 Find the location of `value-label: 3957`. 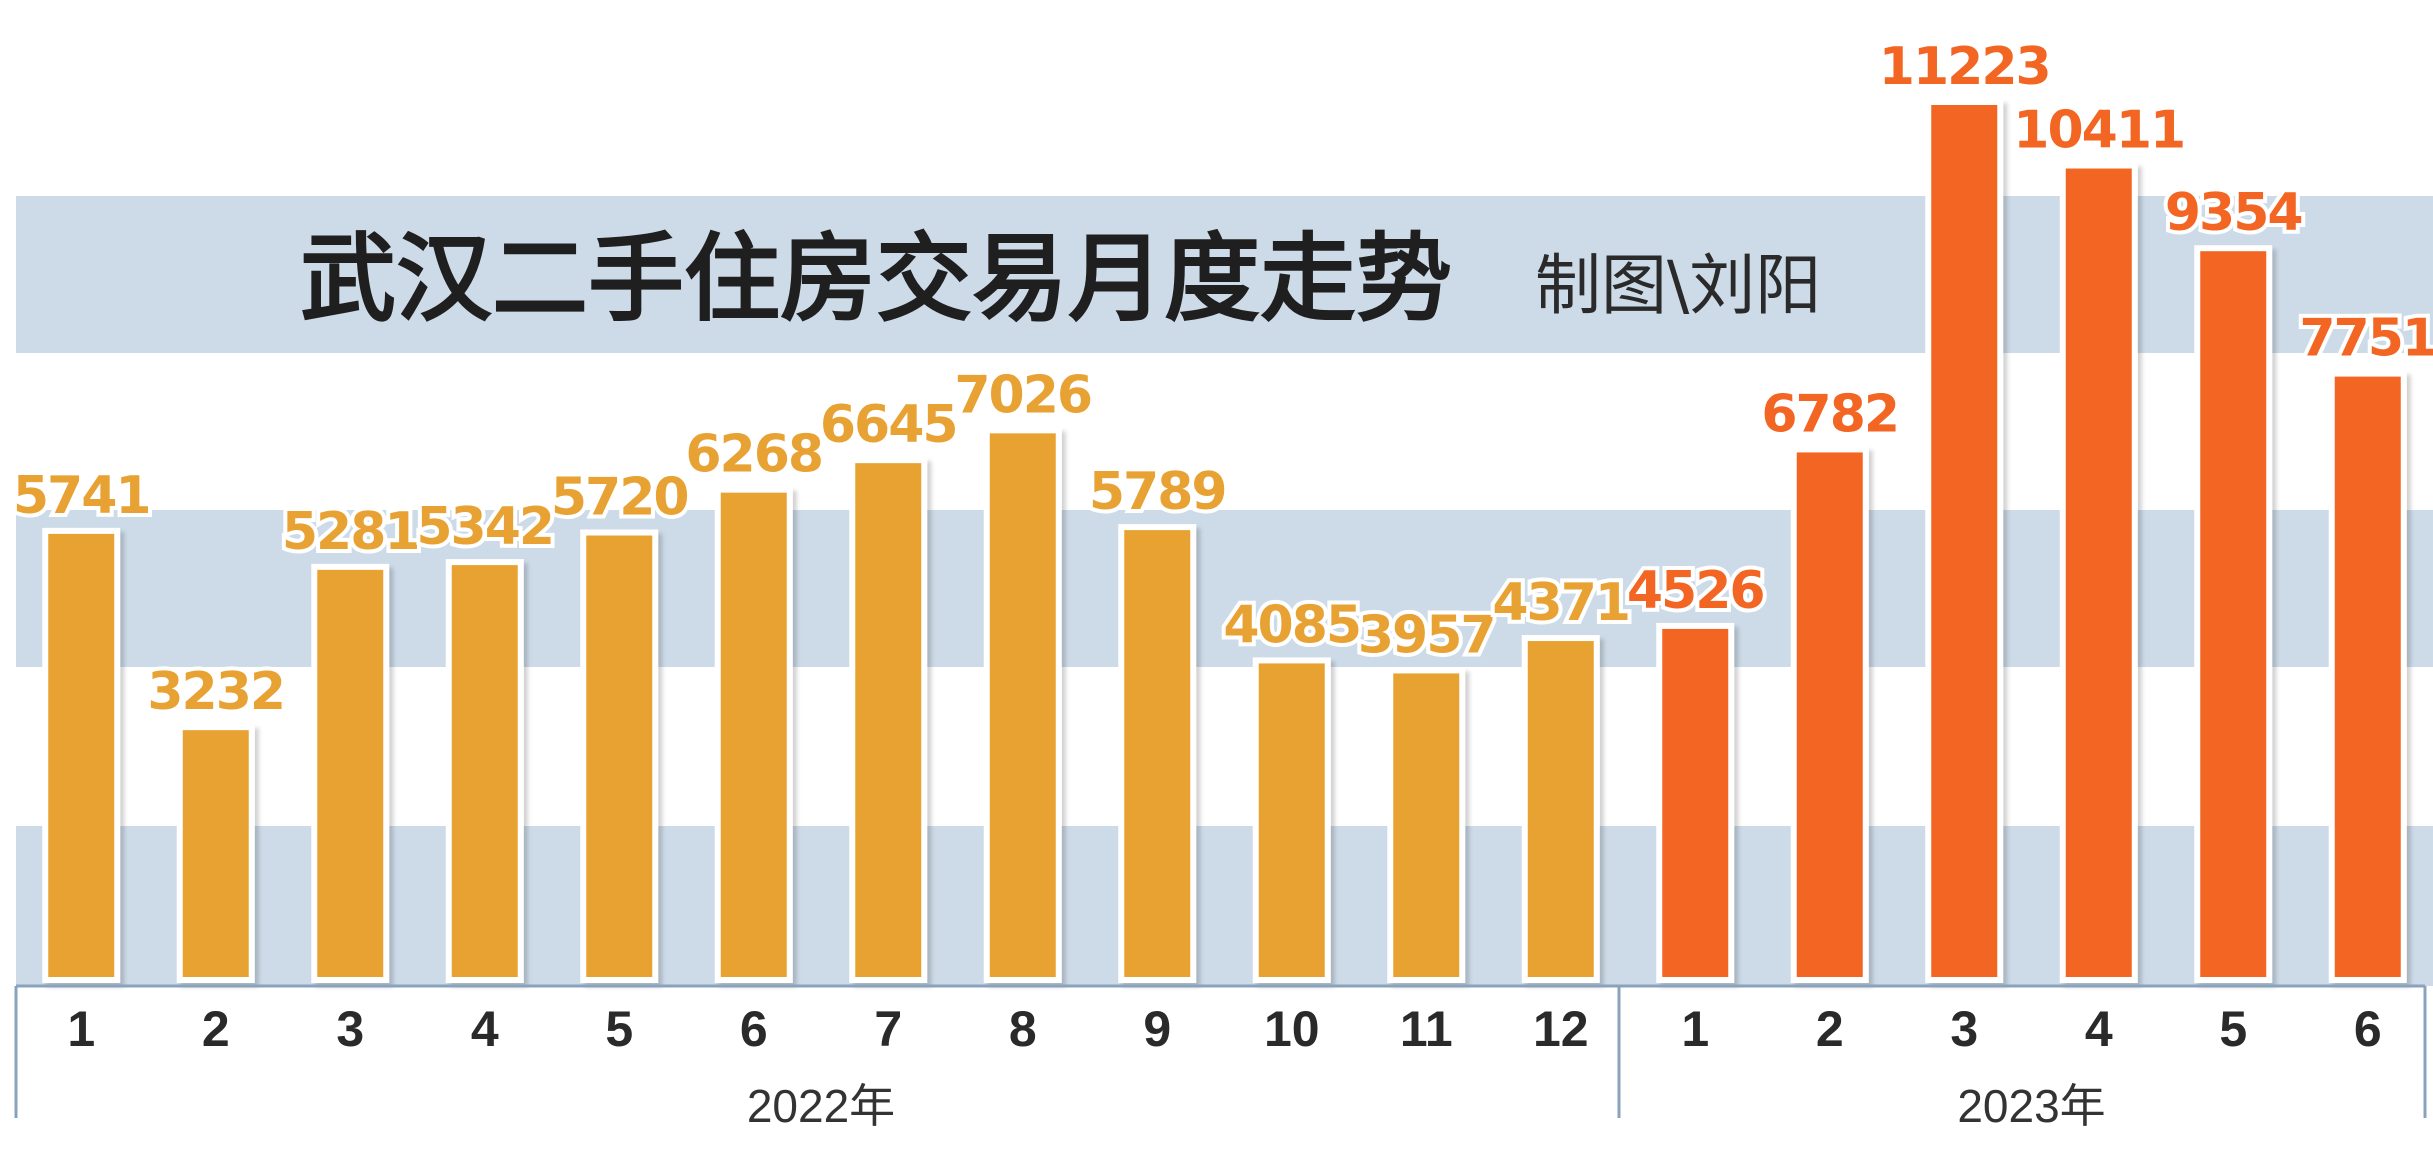

value-label: 3957 is located at coordinates (1426, 635).